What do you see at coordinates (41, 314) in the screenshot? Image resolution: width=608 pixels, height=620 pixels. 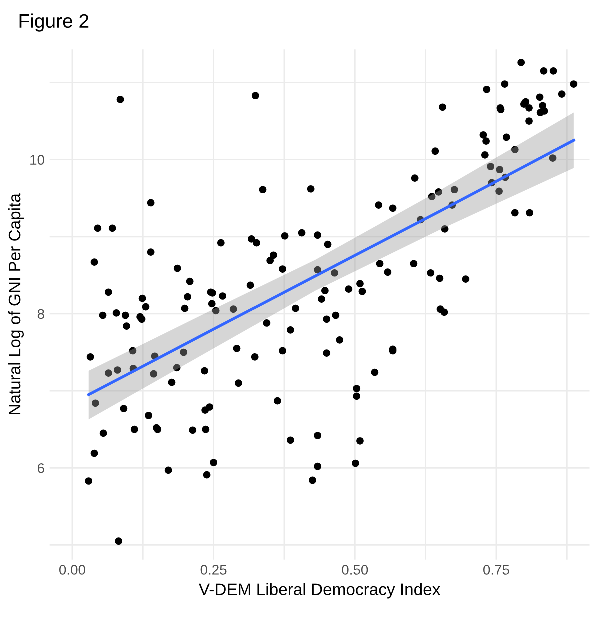 I see `y-tick-label: 8` at bounding box center [41, 314].